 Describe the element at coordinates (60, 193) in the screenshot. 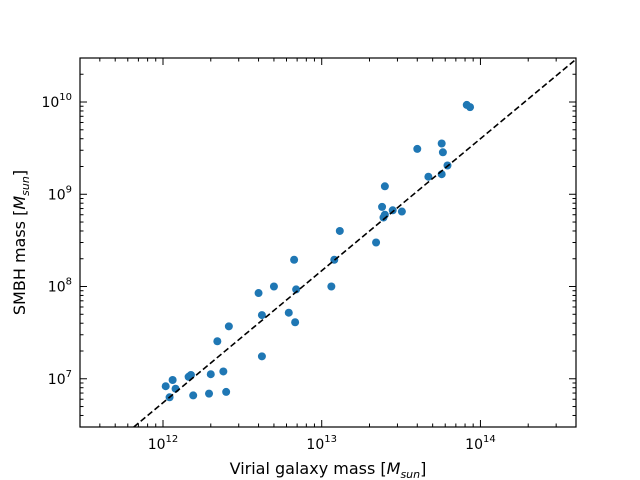

I see `y-tick-label: 10⁹` at that location.